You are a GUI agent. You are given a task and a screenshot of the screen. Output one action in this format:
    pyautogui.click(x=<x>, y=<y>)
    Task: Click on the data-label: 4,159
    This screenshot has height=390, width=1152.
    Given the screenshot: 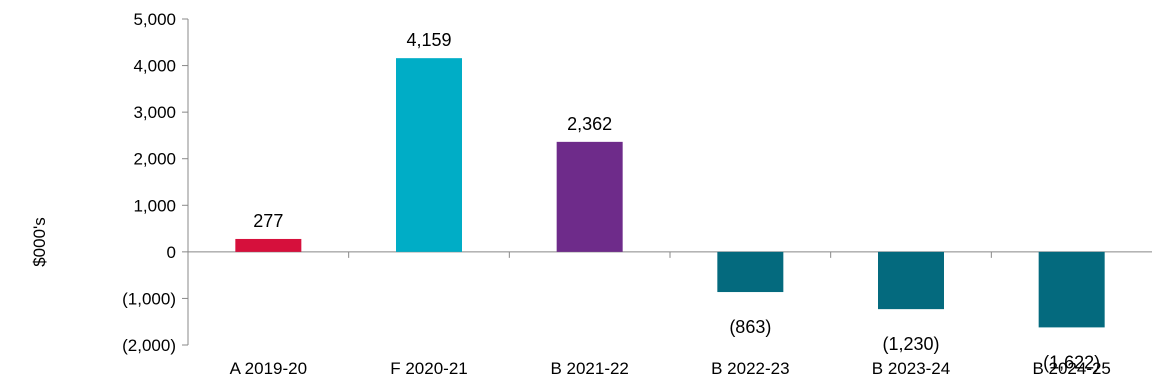 What is the action you would take?
    pyautogui.click(x=428, y=40)
    